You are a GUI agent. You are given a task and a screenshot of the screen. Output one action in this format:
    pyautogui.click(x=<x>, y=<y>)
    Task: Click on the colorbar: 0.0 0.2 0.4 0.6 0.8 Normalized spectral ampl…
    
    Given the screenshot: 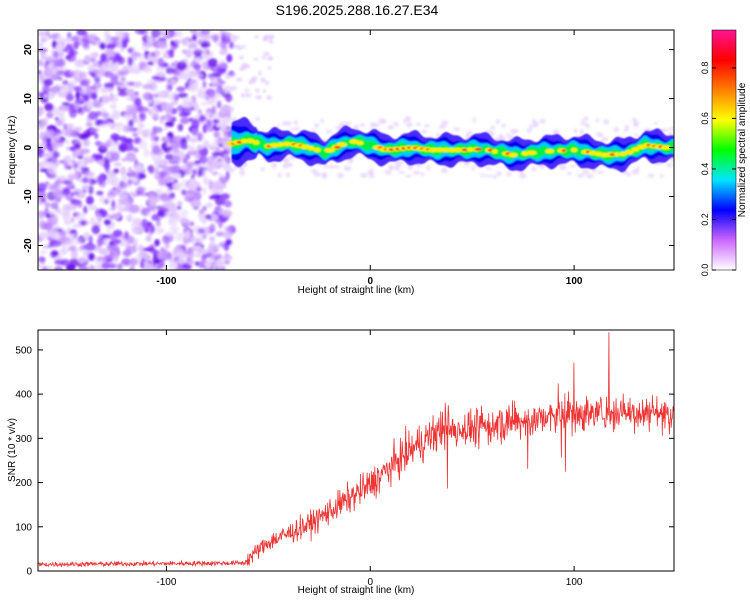 What is the action you would take?
    pyautogui.click(x=724, y=152)
    